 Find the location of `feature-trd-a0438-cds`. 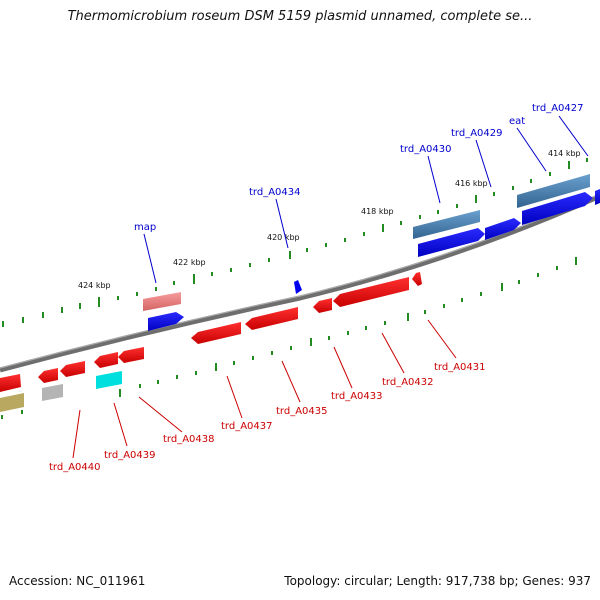

feature-trd-a0438-cds is located at coordinates (131, 355).